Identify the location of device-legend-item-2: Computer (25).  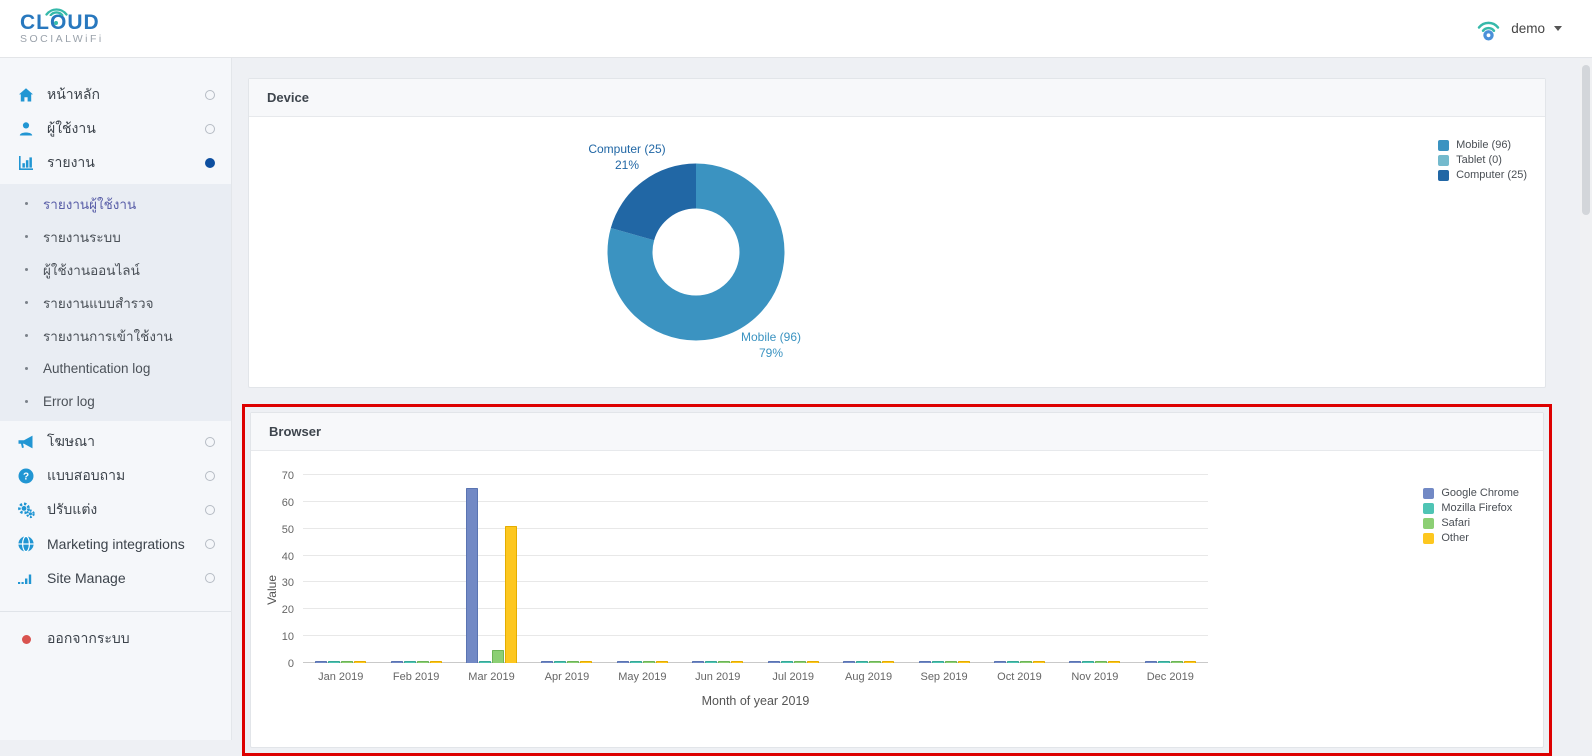
(1482, 175).